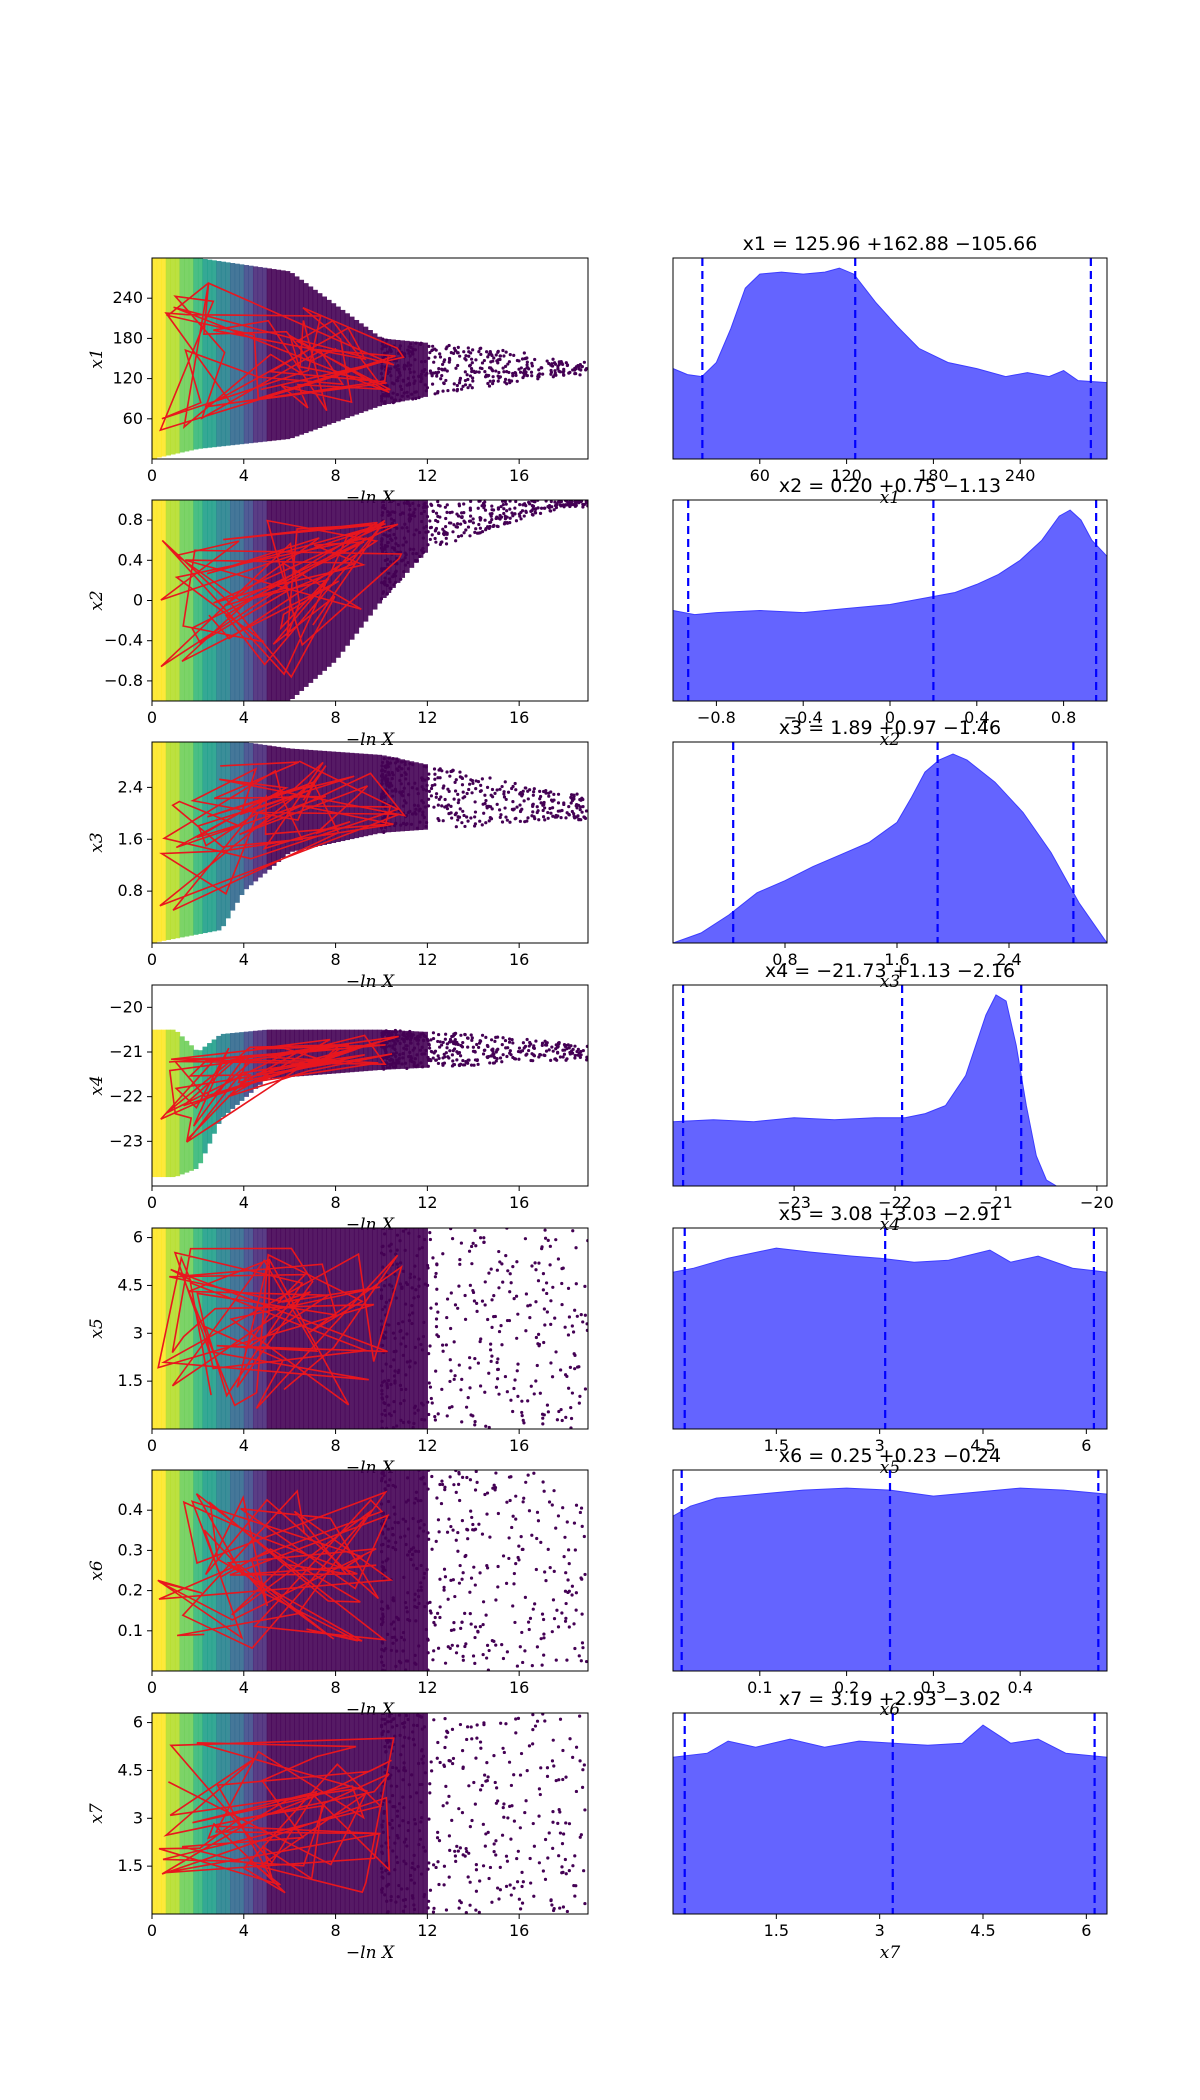 Image resolution: width=1200 pixels, height=2100 pixels. Describe the element at coordinates (519, 1687) in the screenshot. I see `x-tick-label: 16` at that location.